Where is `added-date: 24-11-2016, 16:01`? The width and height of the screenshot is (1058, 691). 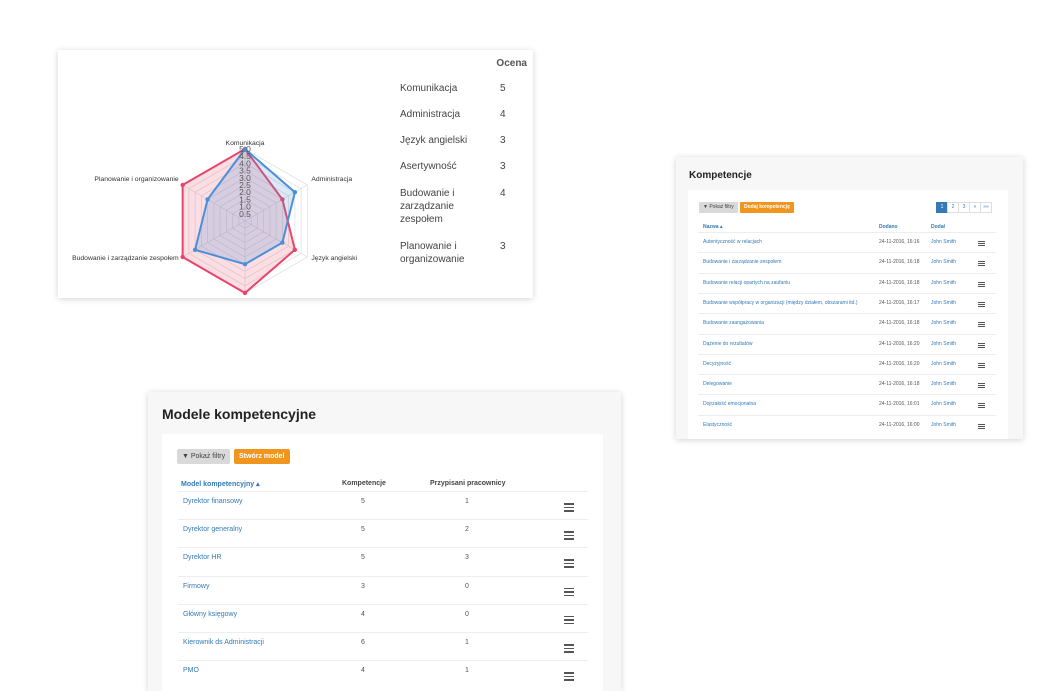 added-date: 24-11-2016, 16:01 is located at coordinates (899, 404).